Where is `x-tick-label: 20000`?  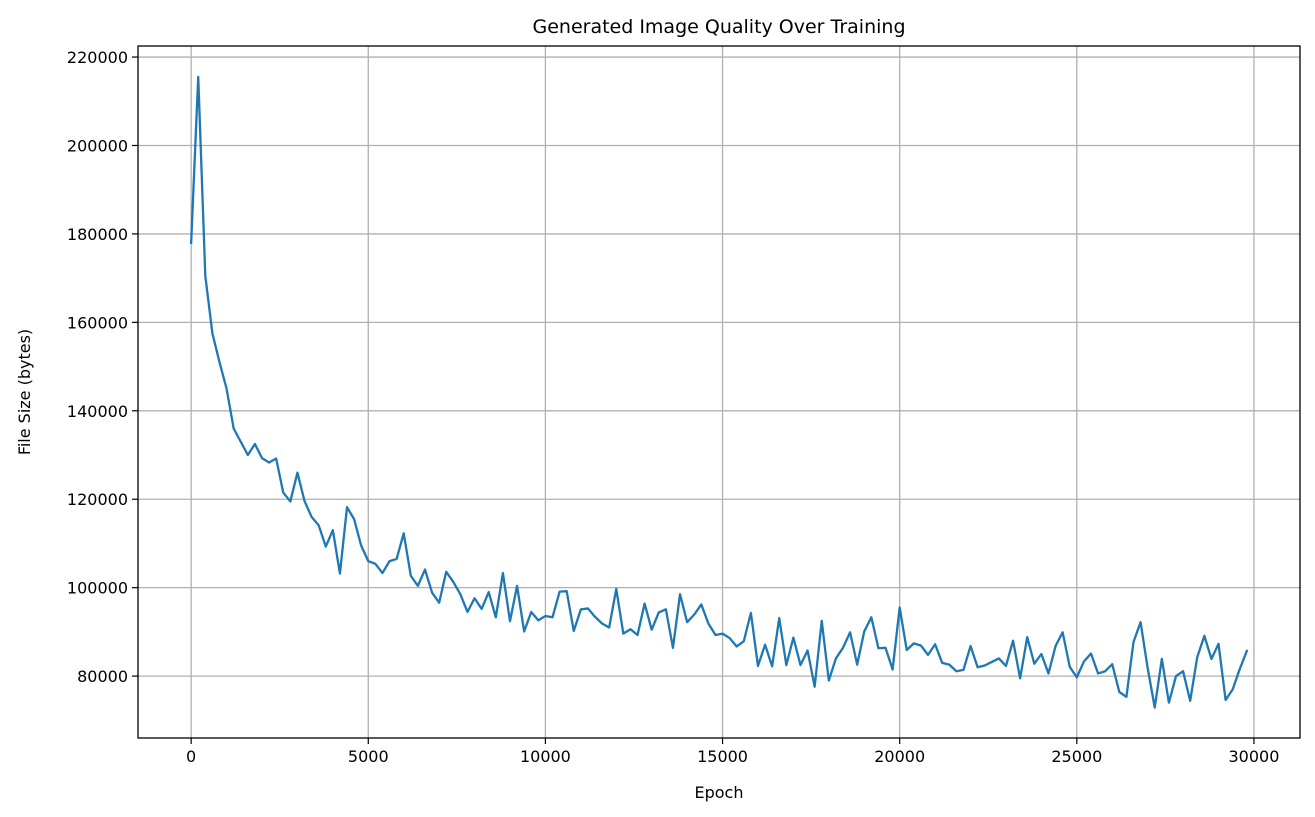 x-tick-label: 20000 is located at coordinates (899, 756).